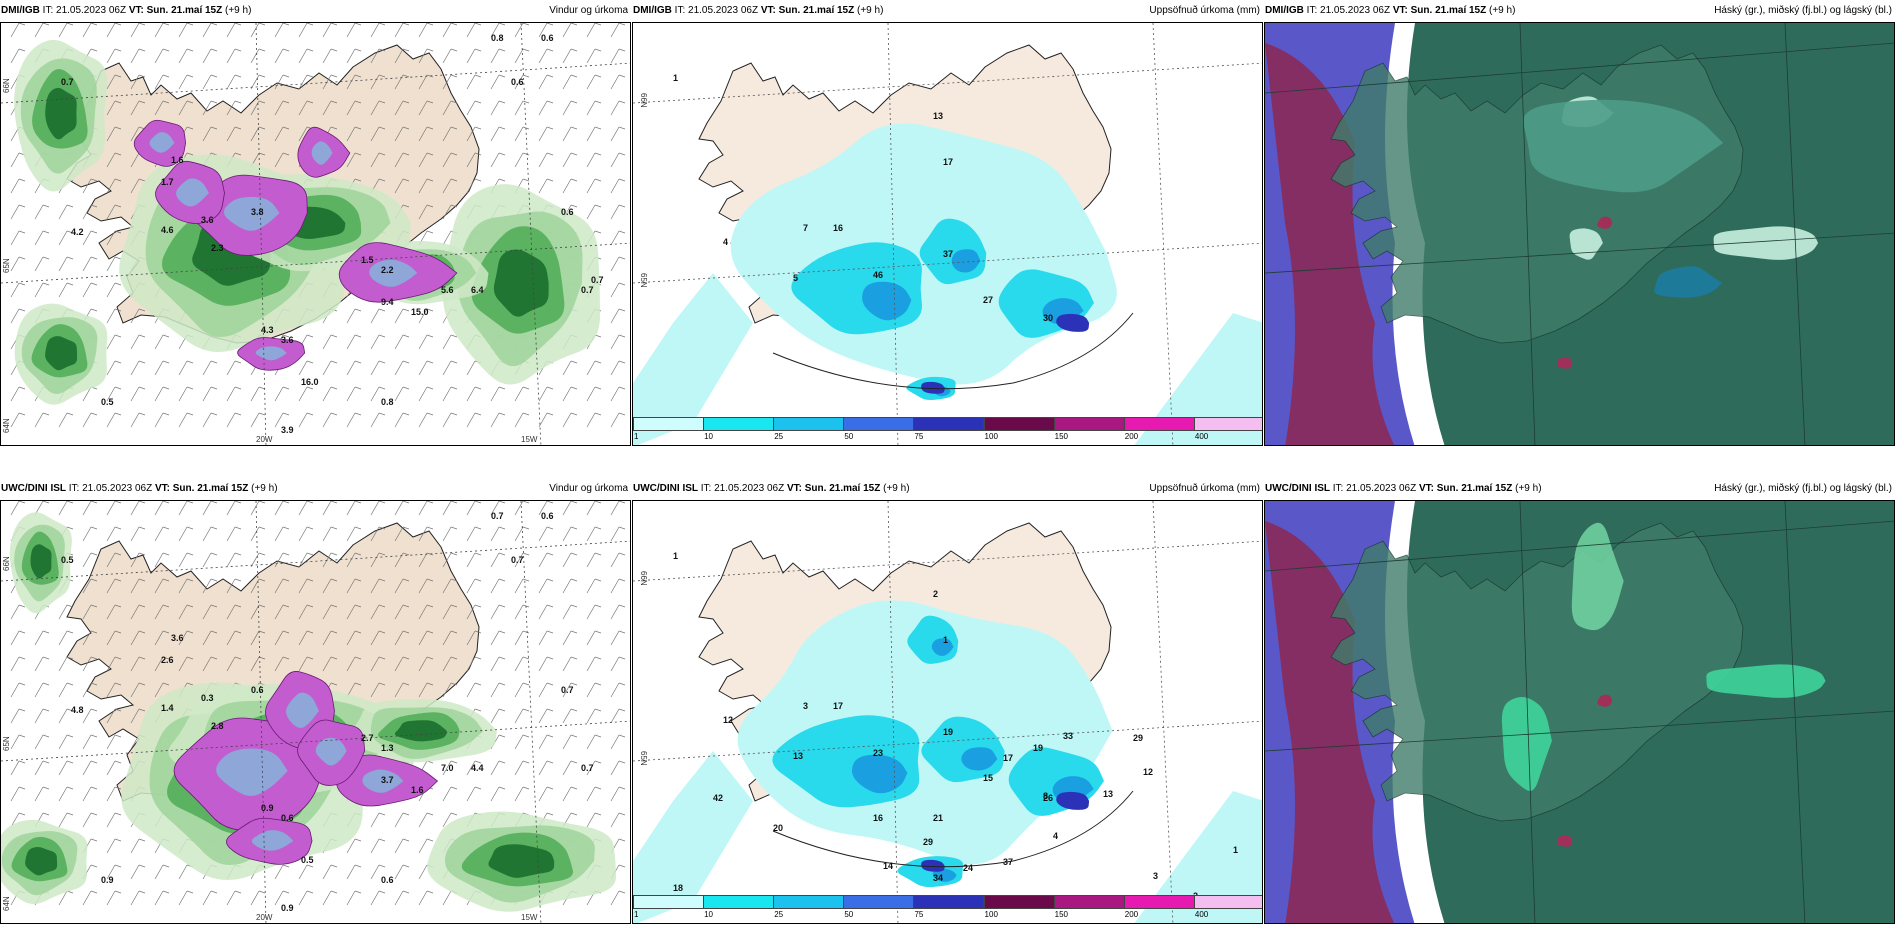 The width and height of the screenshot is (1900, 950). What do you see at coordinates (1330, 244) in the screenshot?
I see `high-cloud-area` at bounding box center [1330, 244].